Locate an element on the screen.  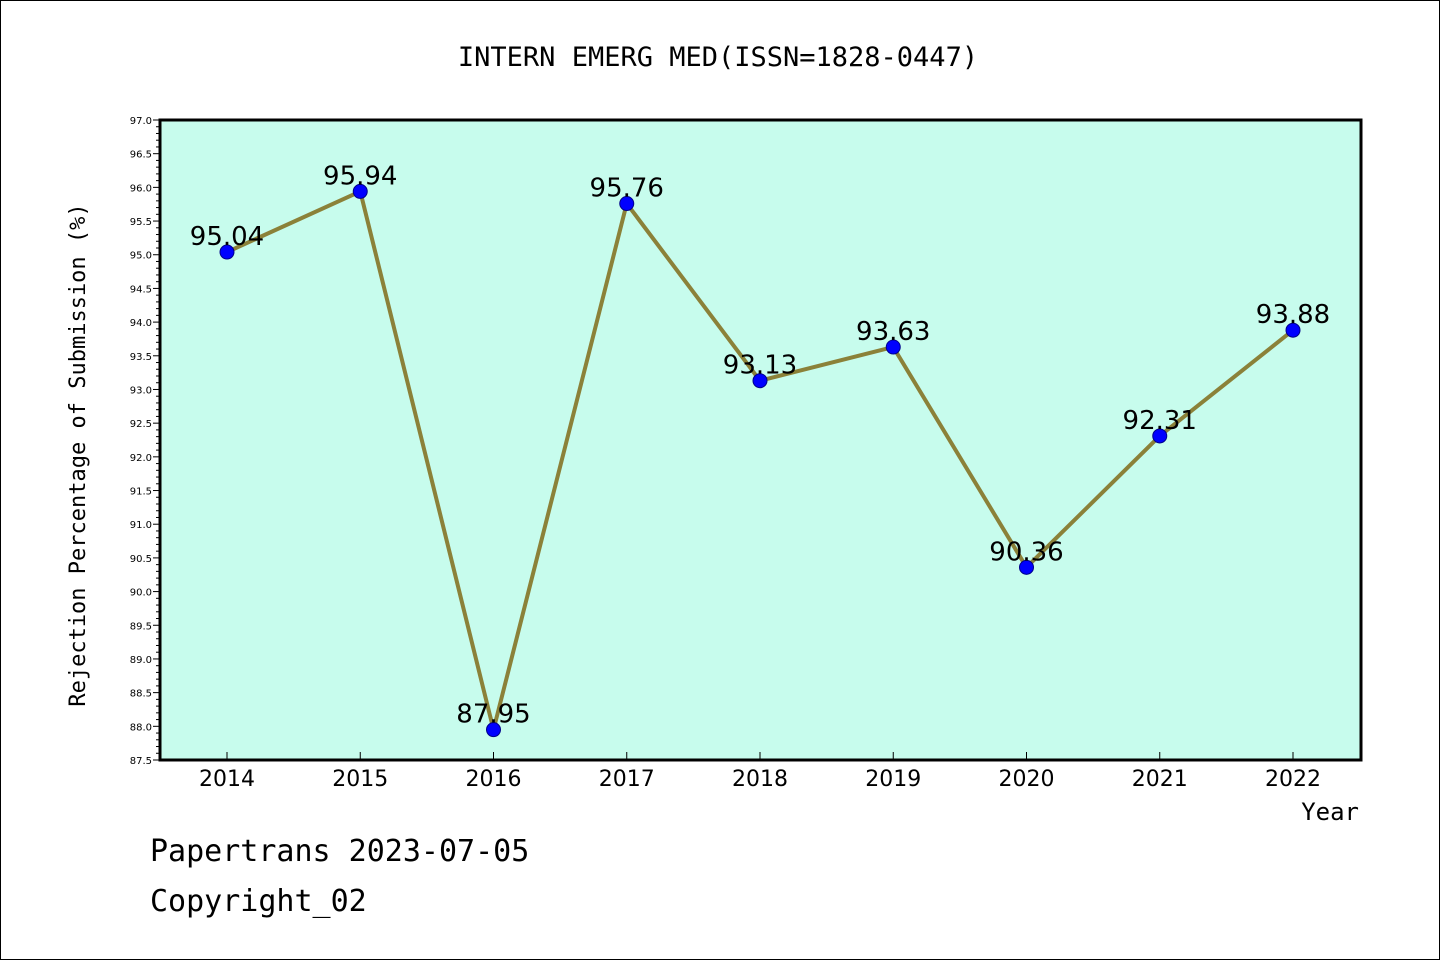
x-tick-label: 2021 is located at coordinates (1160, 779).